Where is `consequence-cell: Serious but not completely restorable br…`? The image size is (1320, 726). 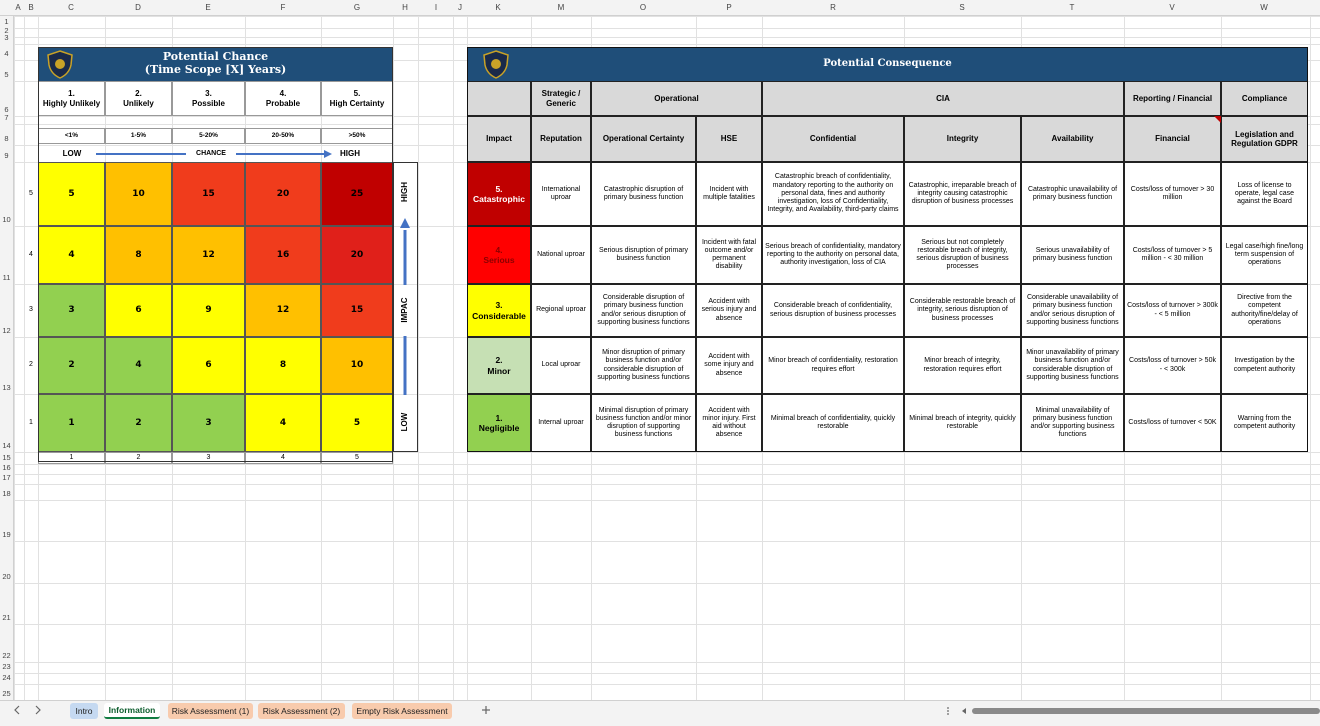
consequence-cell: Serious but not completely restorable br… is located at coordinates (962, 255).